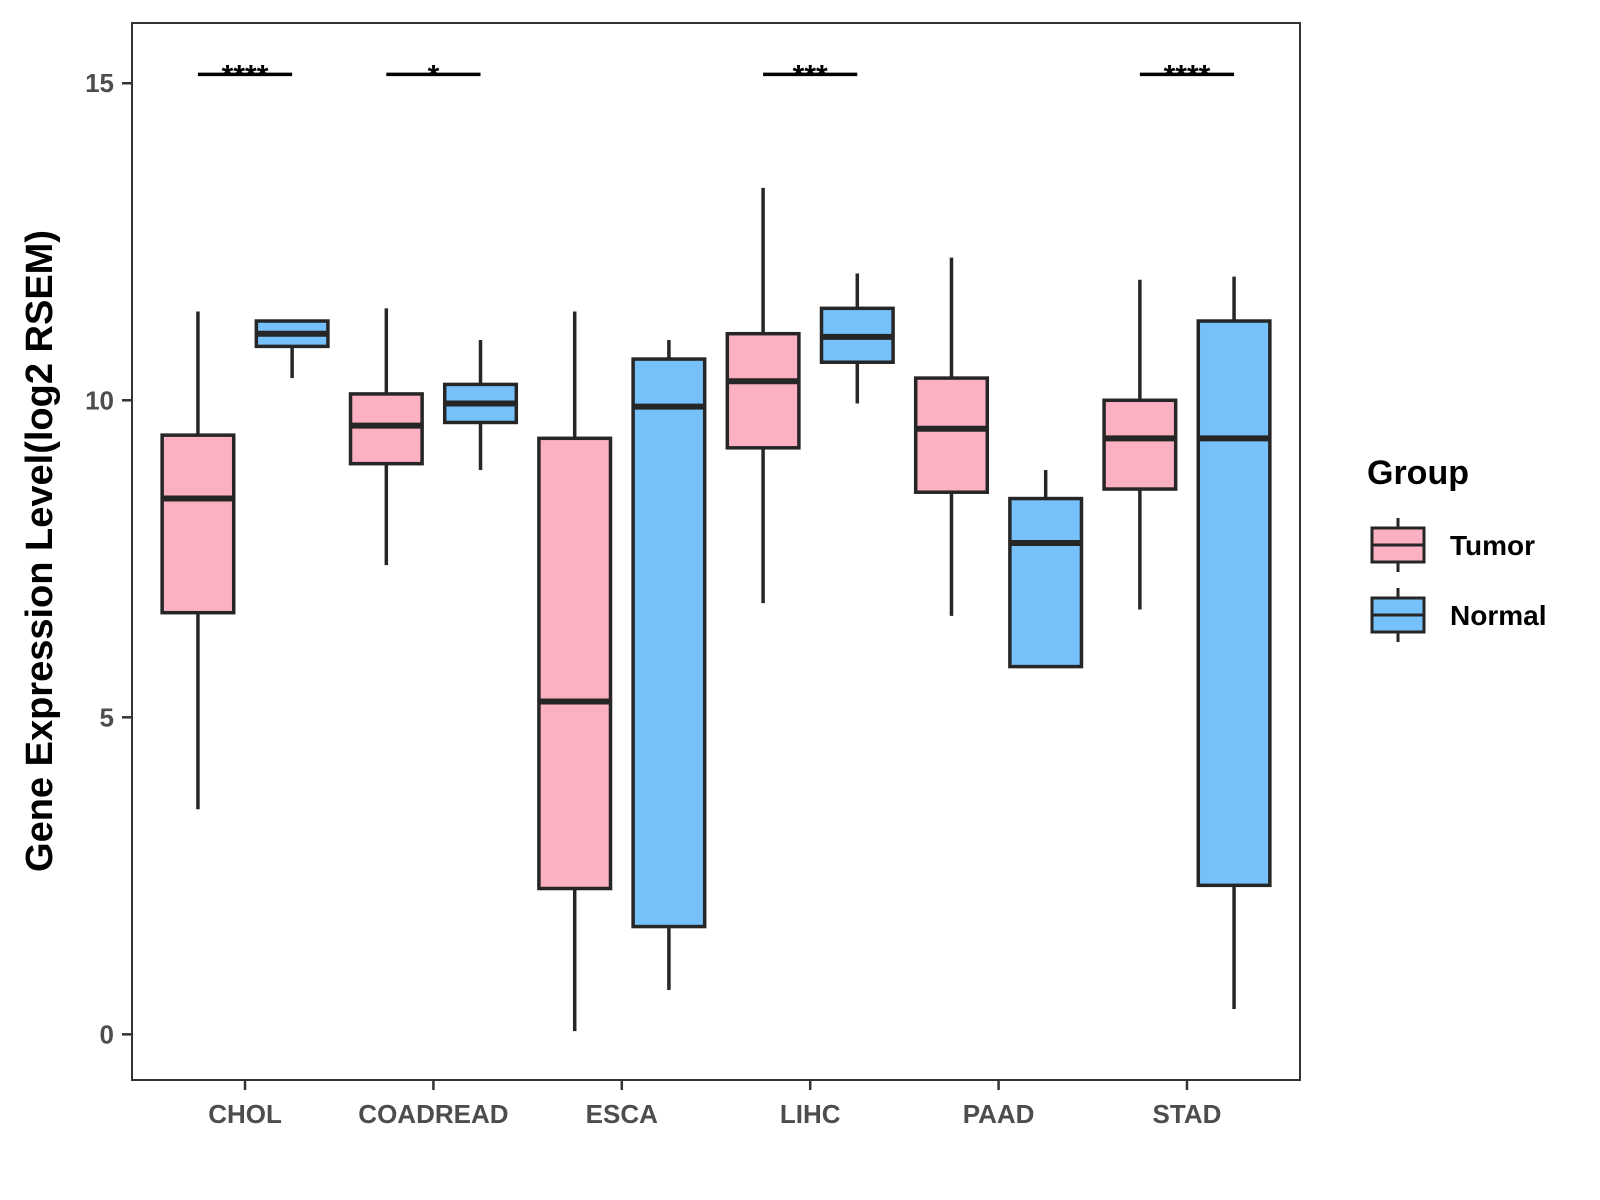 This screenshot has height=1200, width=1600. What do you see at coordinates (1498, 615) in the screenshot?
I see `legend-label: Normal` at bounding box center [1498, 615].